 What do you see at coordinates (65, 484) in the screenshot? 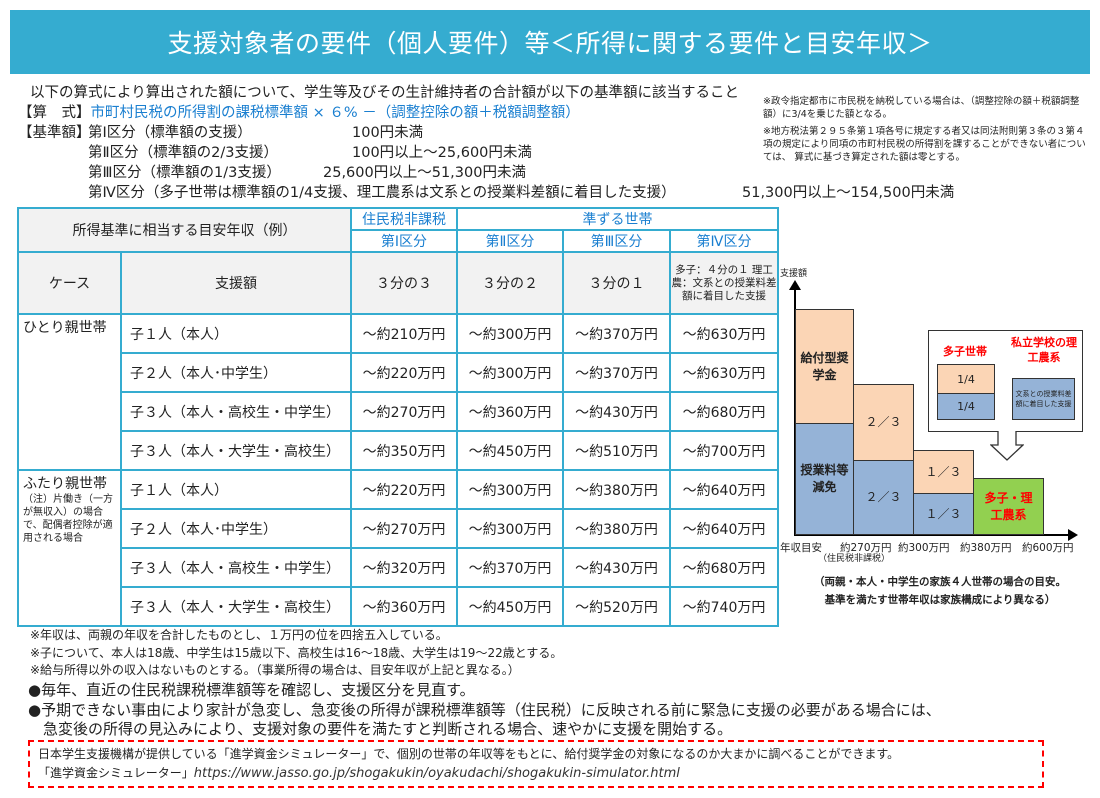
I see `household-name: ふたり親世帯` at bounding box center [65, 484].